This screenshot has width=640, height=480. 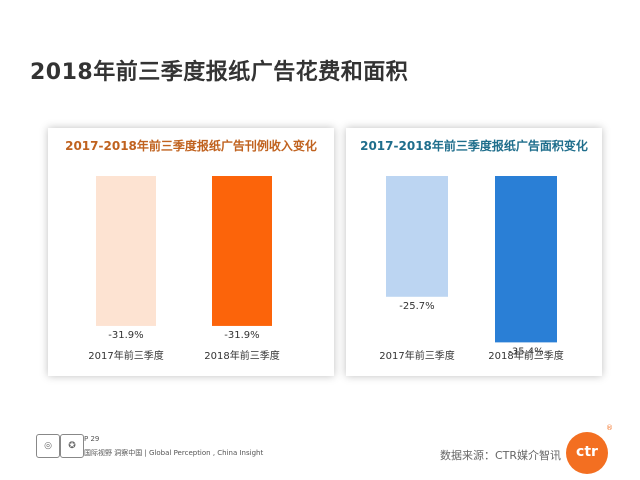 What do you see at coordinates (92, 439) in the screenshot?
I see `page-number: P 29` at bounding box center [92, 439].